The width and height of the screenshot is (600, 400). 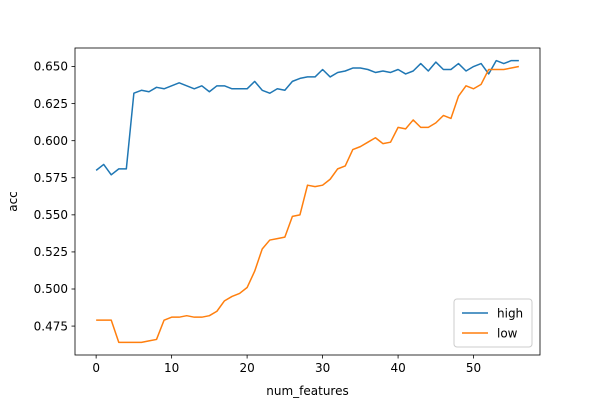 What do you see at coordinates (51, 67) in the screenshot?
I see `y-tick-label: 0.650` at bounding box center [51, 67].